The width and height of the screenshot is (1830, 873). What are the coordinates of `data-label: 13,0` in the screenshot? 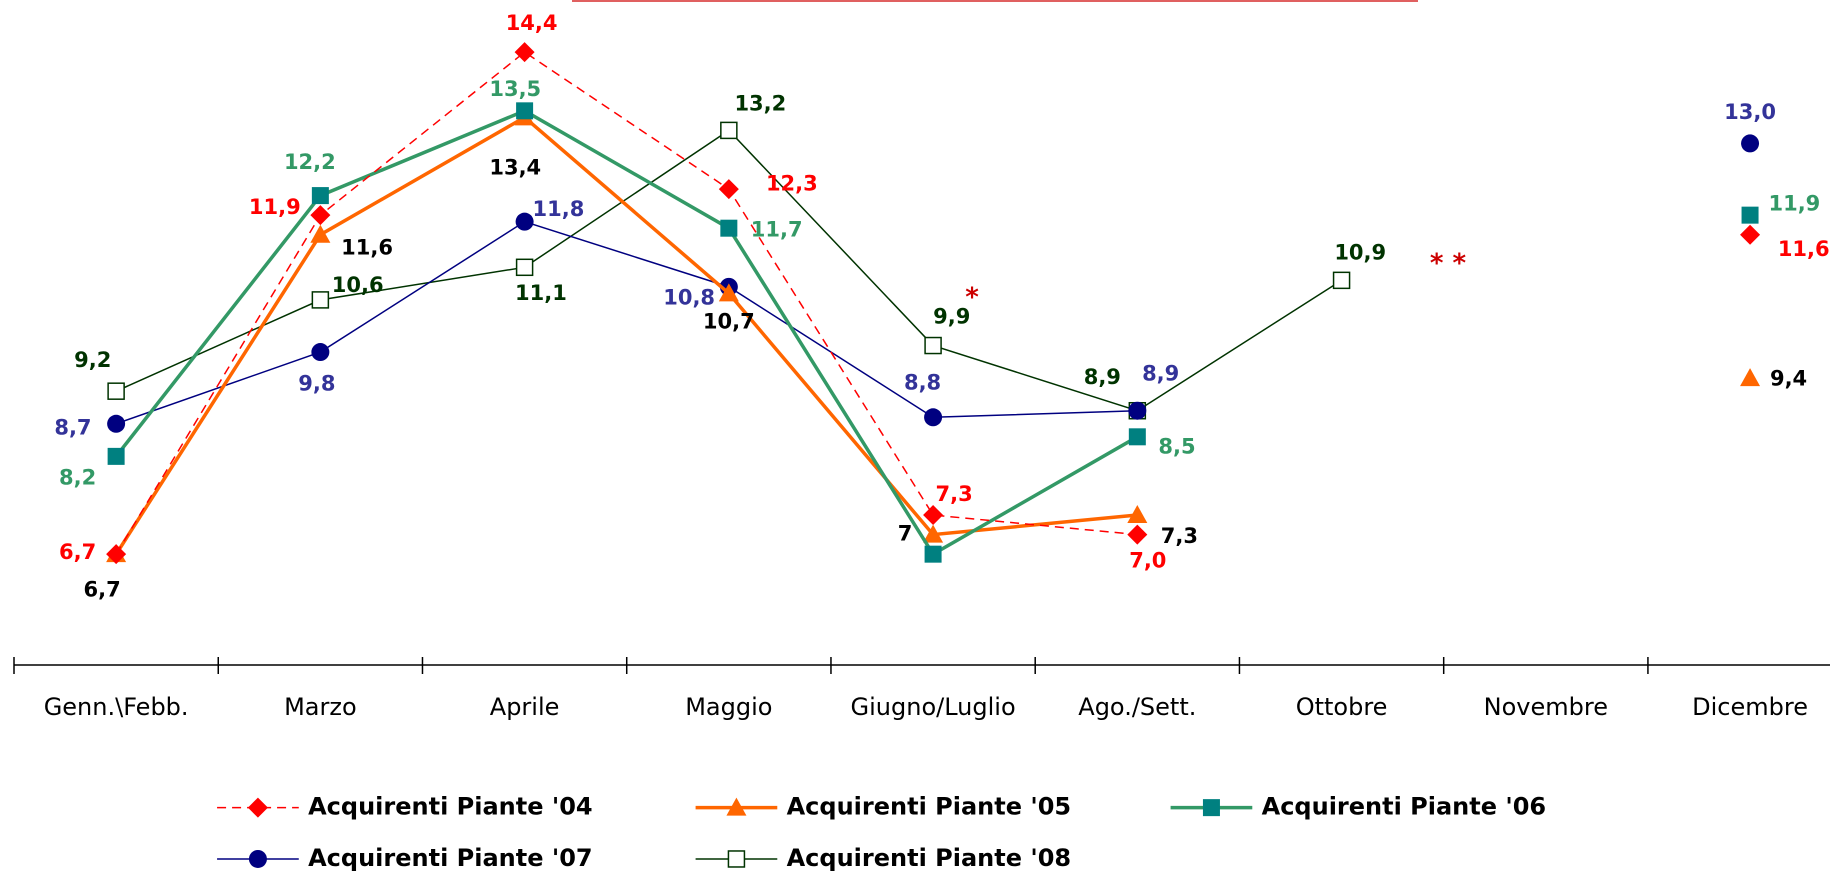 It's located at (1750, 112).